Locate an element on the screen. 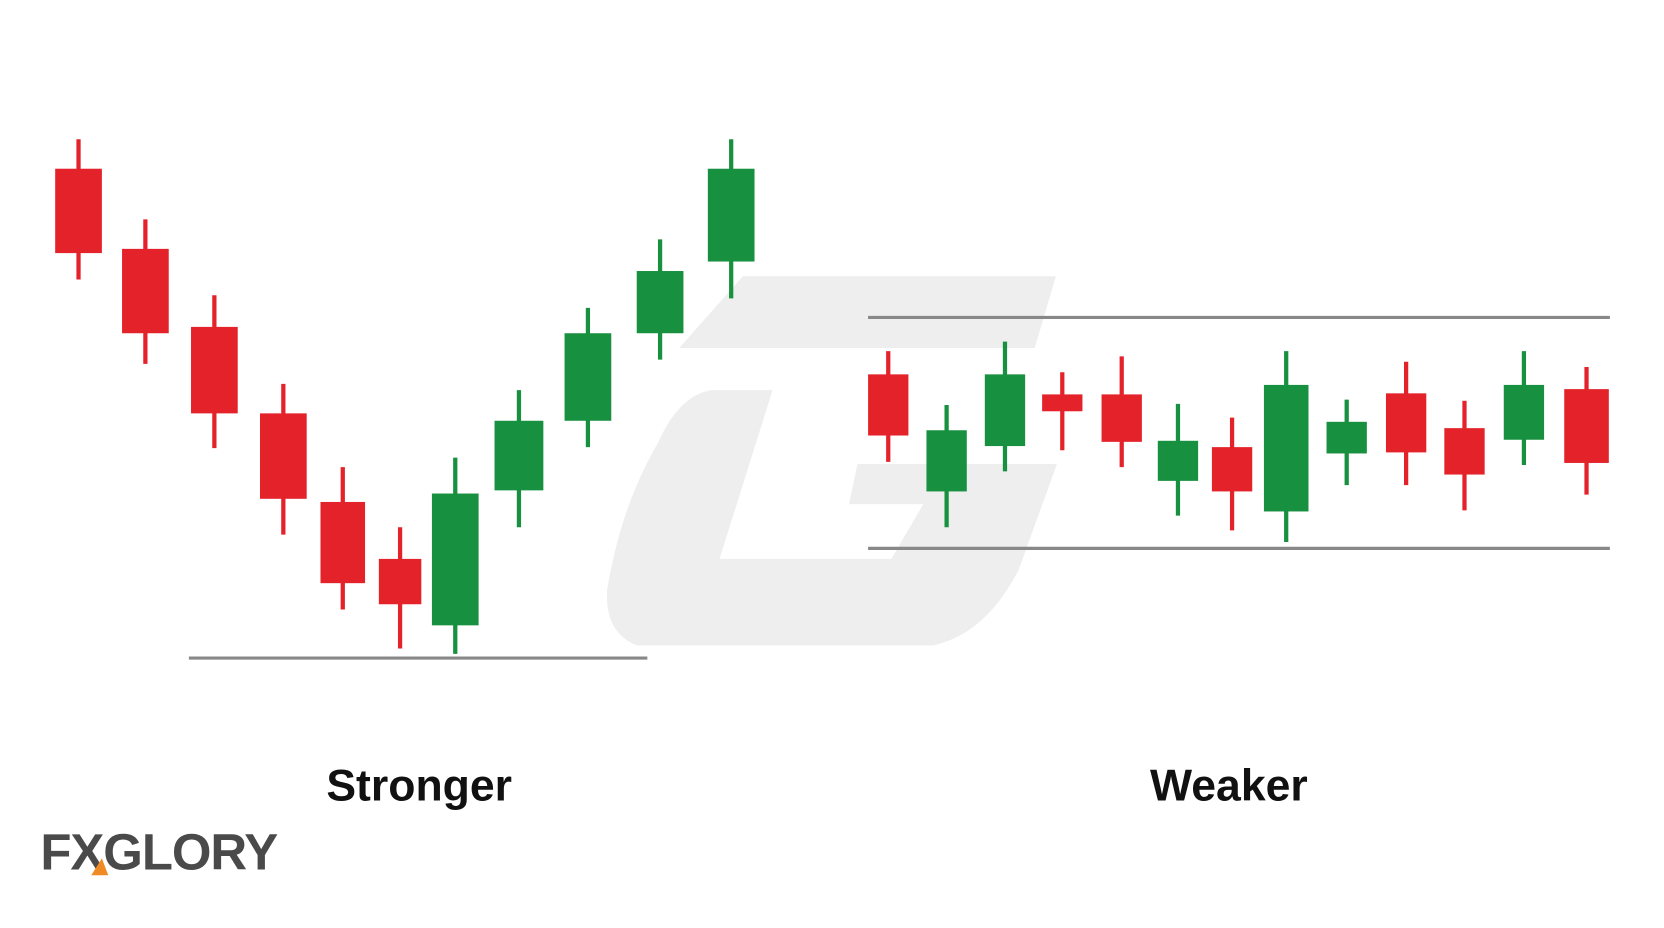 This screenshot has height=928, width=1664. watermark-bar is located at coordinates (867, 312).